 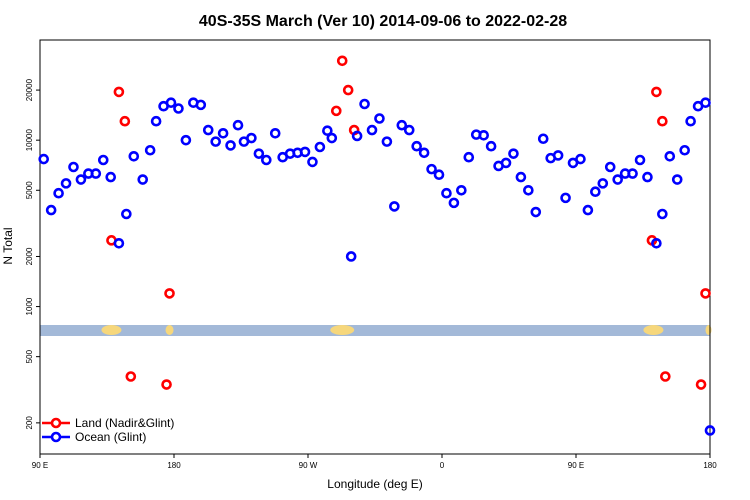 I want to click on y-tick-label: 1000, so click(x=29, y=306).